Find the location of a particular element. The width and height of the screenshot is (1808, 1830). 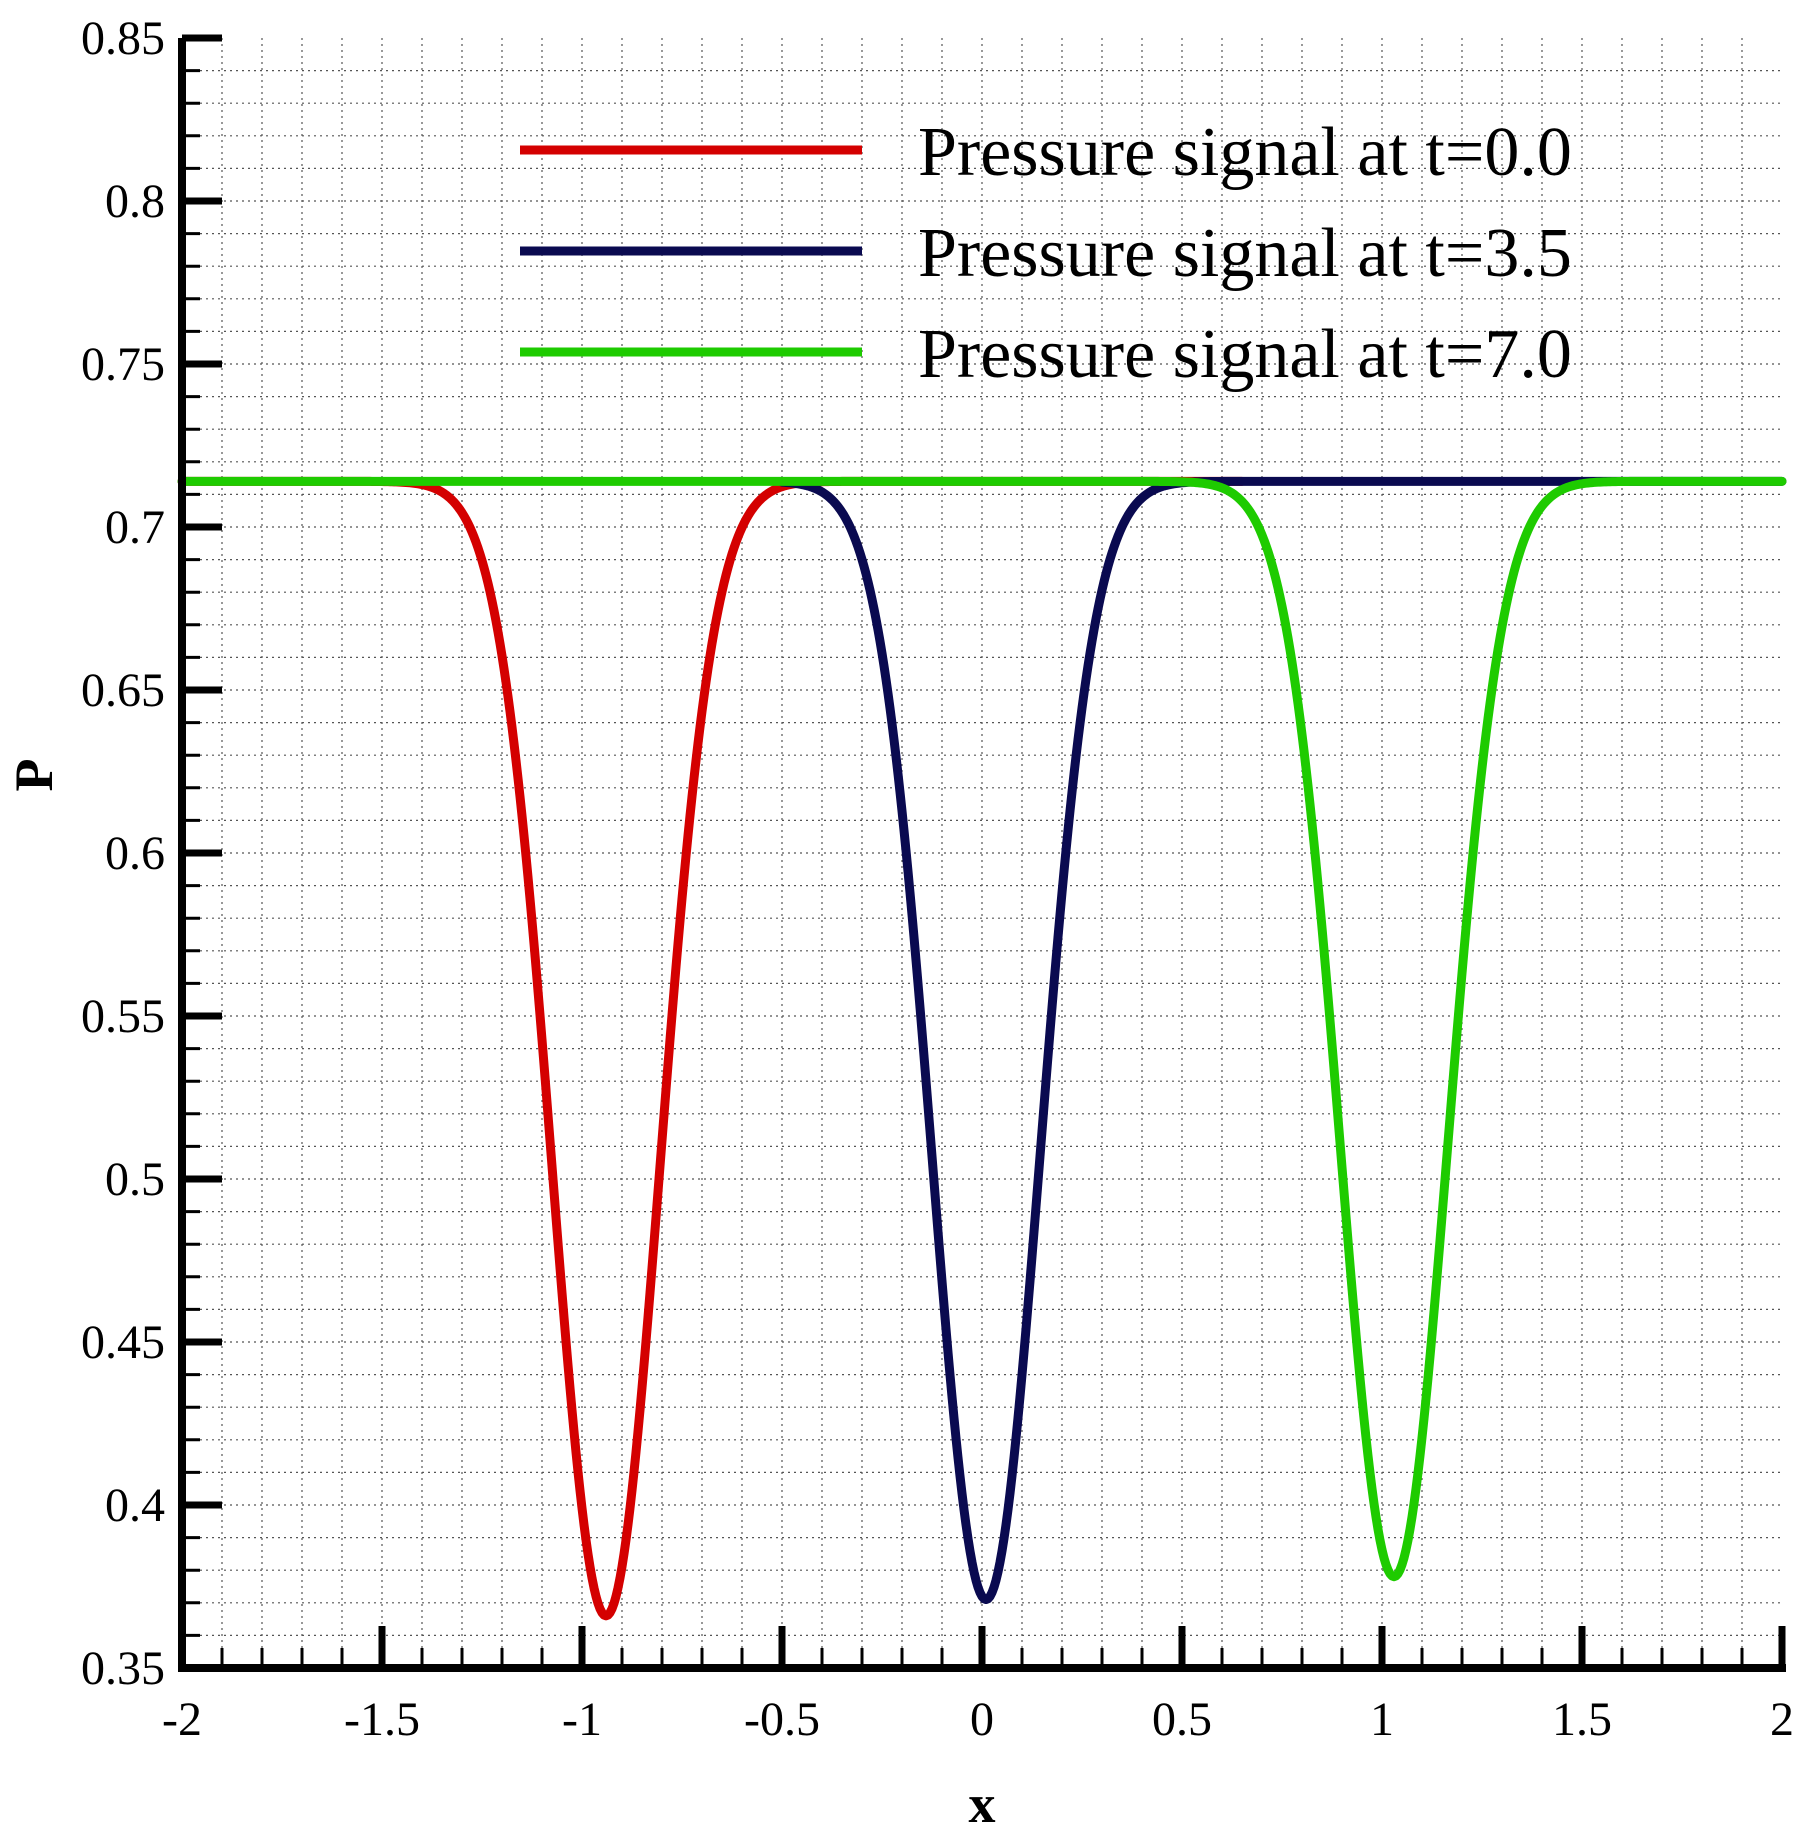

y-tick-labels: 0.35 0.4 0.45 0.5 0.55 0.6 0.65 0.7 0.75 0.8 0.85 is located at coordinates (123, 853).